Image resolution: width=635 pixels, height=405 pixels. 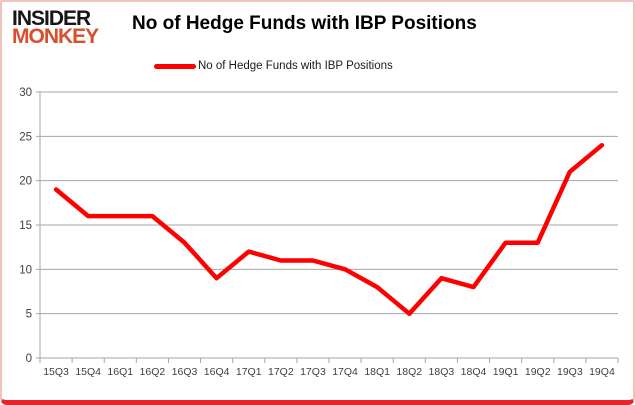 What do you see at coordinates (185, 372) in the screenshot?
I see `x-axis-label-16Q3: 16Q3` at bounding box center [185, 372].